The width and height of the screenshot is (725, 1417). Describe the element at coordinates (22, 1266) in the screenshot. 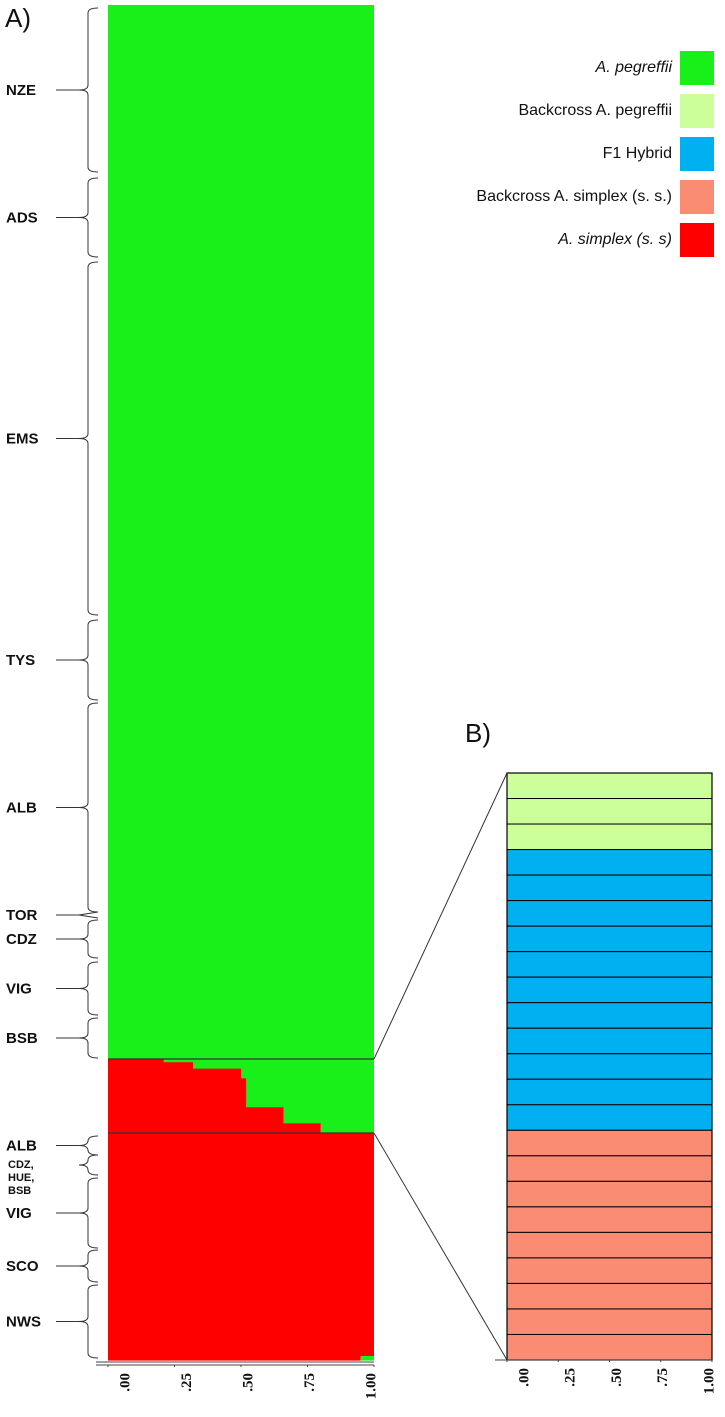

I see `group-label: SCO` at that location.